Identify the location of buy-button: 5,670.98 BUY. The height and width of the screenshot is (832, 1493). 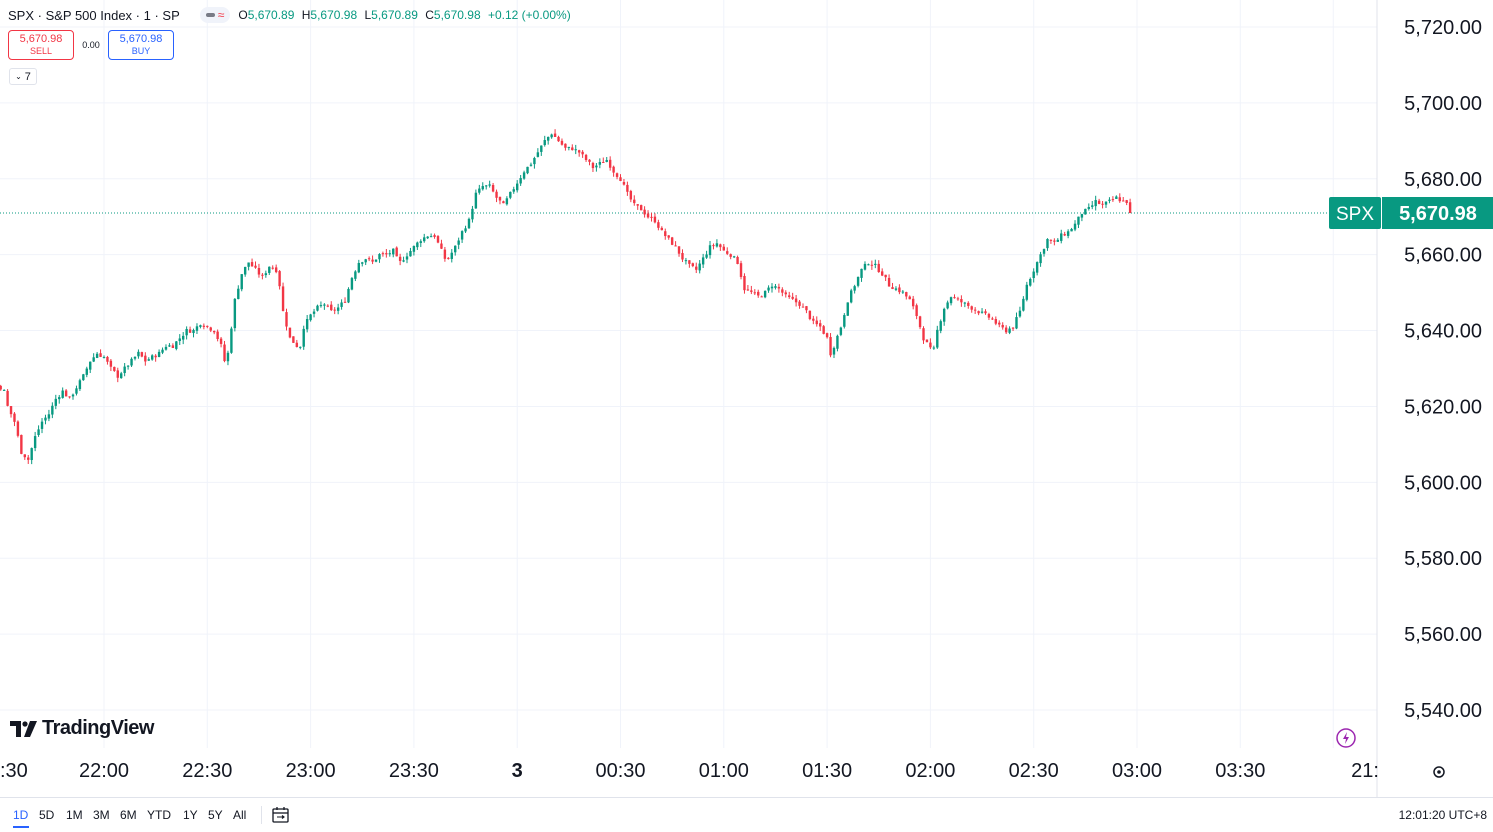
(141, 45).